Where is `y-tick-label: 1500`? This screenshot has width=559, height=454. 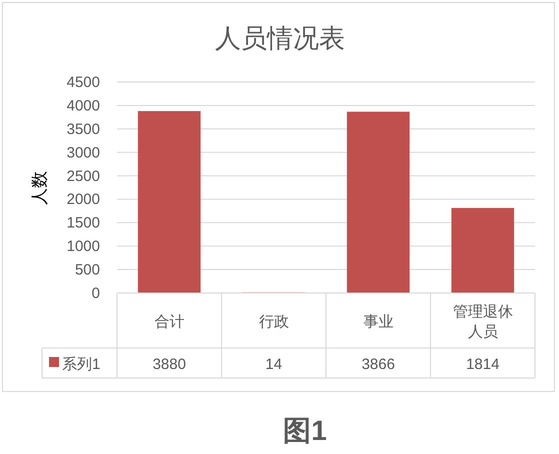
y-tick-label: 1500 is located at coordinates (83, 223).